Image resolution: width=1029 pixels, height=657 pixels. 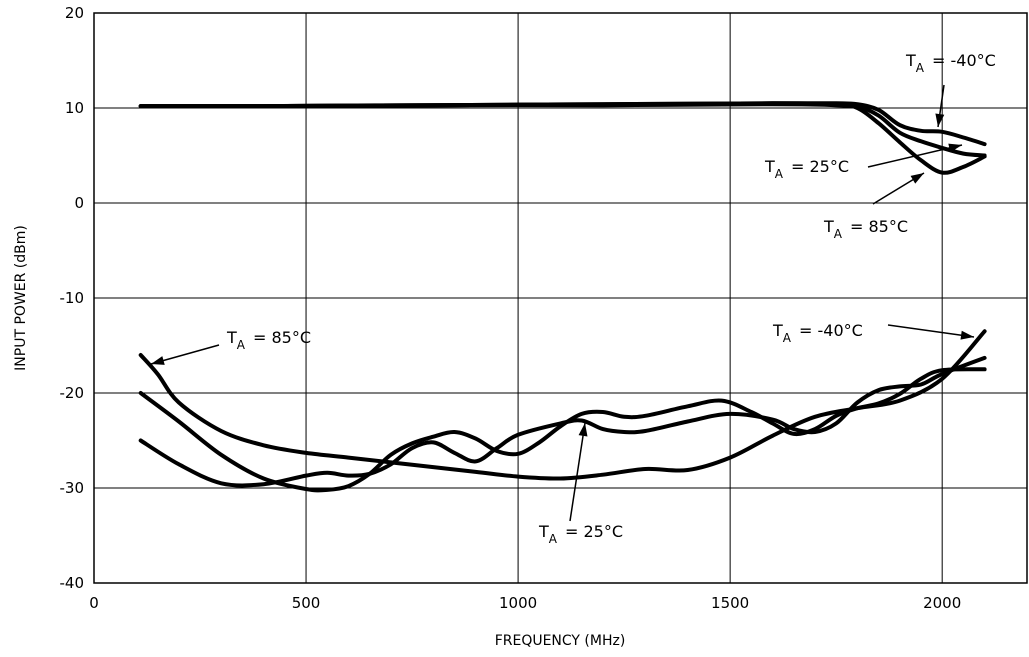 I want to click on annotation-bottom-85: TA = 85°C, so click(x=268, y=340).